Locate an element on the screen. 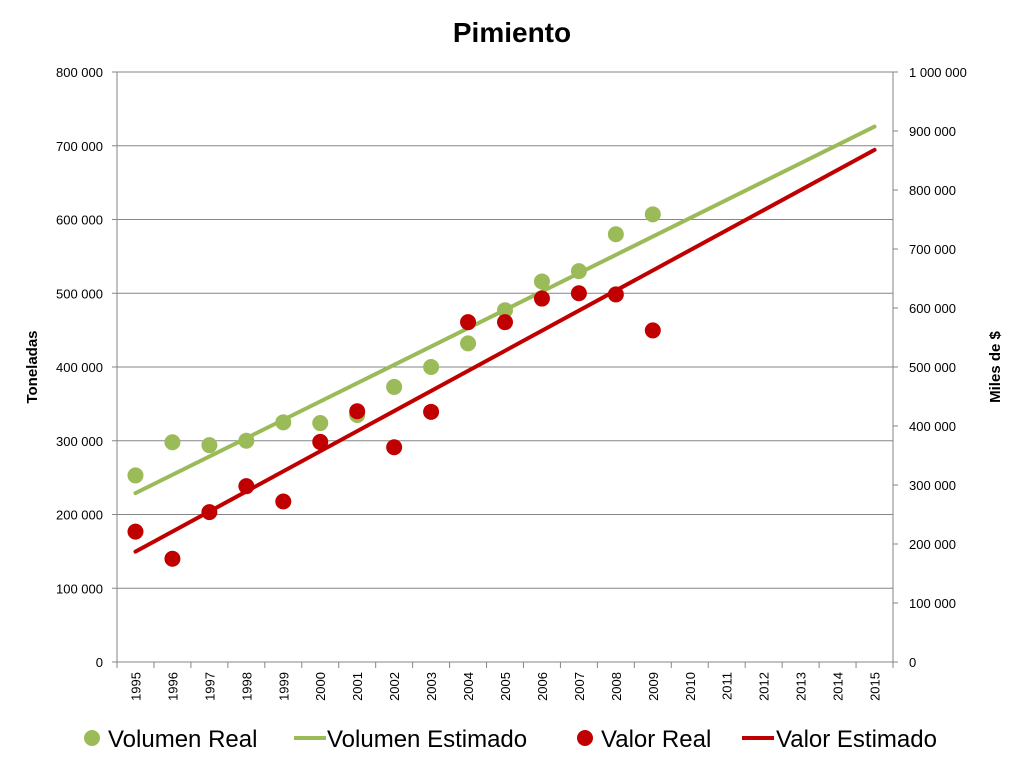 The width and height of the screenshot is (1024, 768). y-right-tick-label: 200 000 is located at coordinates (932, 544).